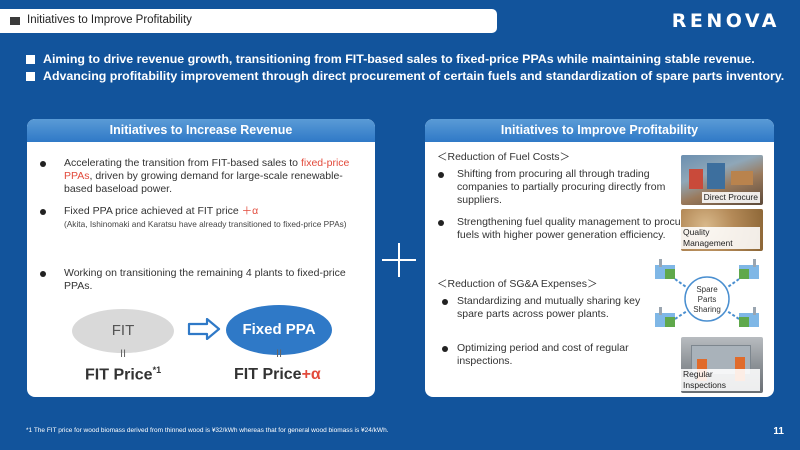  I want to click on revenue-bullet-2: Fixed PPA price achieved at FIT price ＋α, so click(161, 211).